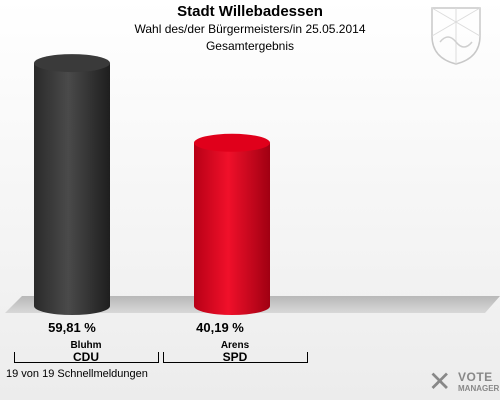 The width and height of the screenshot is (500, 400). I want to click on vote-manager-logo: ✕ VOTE MANAGER, so click(464, 382).